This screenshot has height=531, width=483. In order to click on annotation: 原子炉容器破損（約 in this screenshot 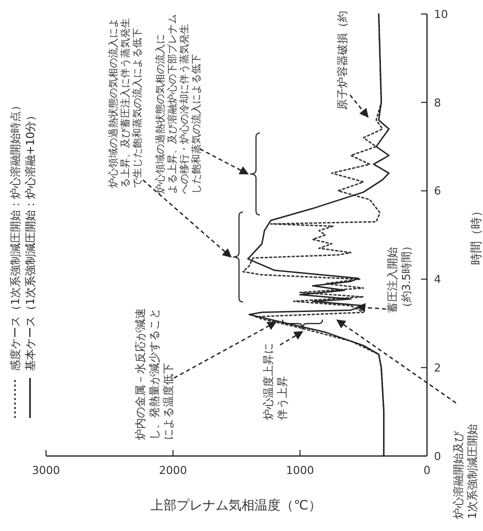, I will do `click(342, 60)`.